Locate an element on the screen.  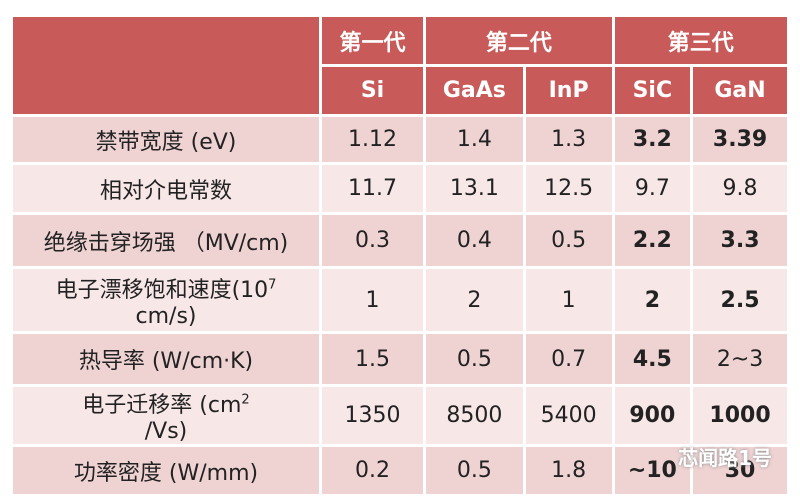
row-label: 电子迁移率 (cm2/Vs) is located at coordinates (166, 416).